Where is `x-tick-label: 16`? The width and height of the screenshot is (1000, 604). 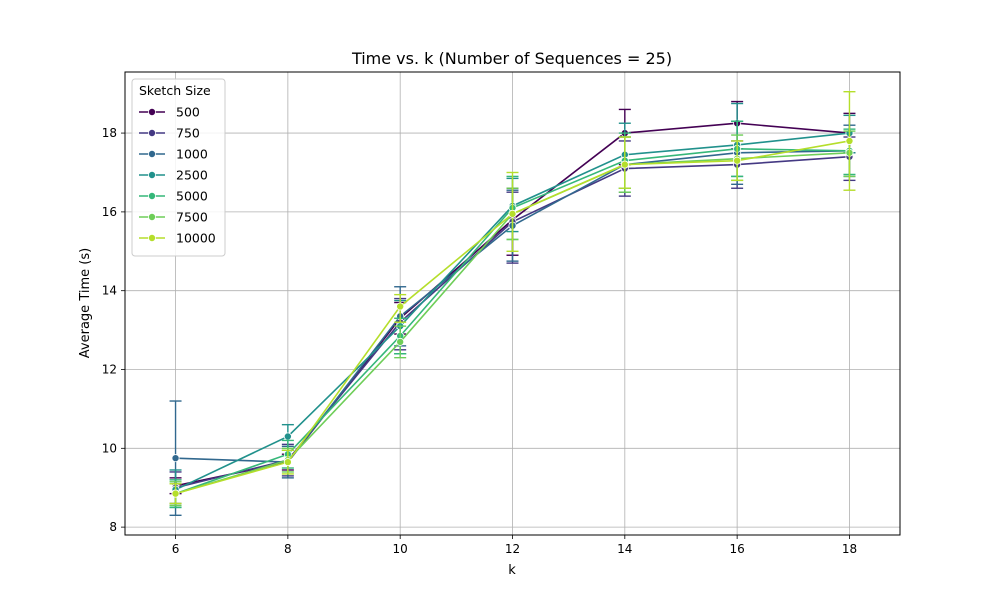 x-tick-label: 16 is located at coordinates (736, 549).